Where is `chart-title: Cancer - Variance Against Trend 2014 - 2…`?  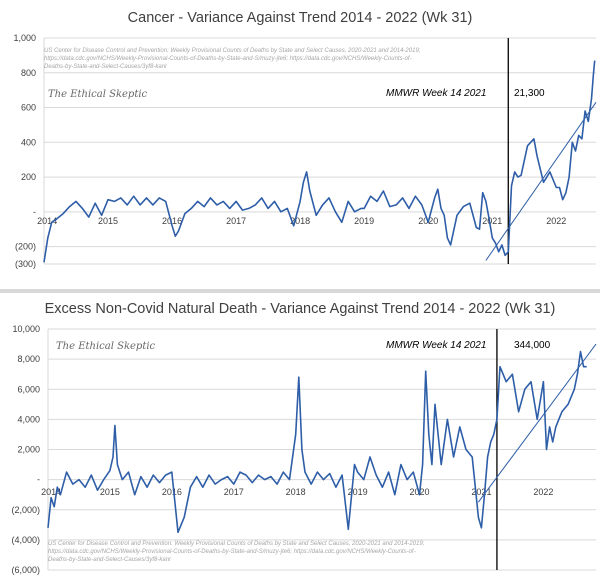
chart-title: Cancer - Variance Against Trend 2014 - 2… is located at coordinates (300, 18).